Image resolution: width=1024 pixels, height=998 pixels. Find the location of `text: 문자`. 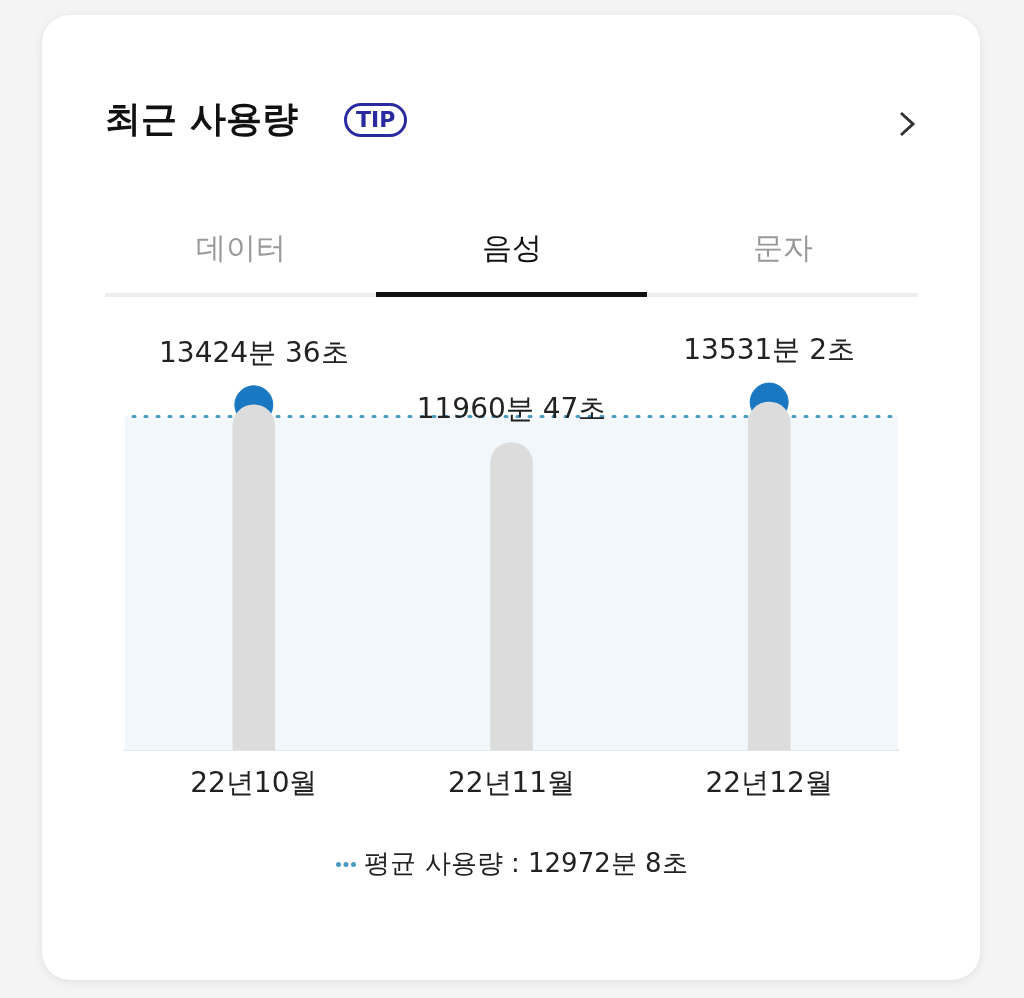

text: 문자 is located at coordinates (782, 248).